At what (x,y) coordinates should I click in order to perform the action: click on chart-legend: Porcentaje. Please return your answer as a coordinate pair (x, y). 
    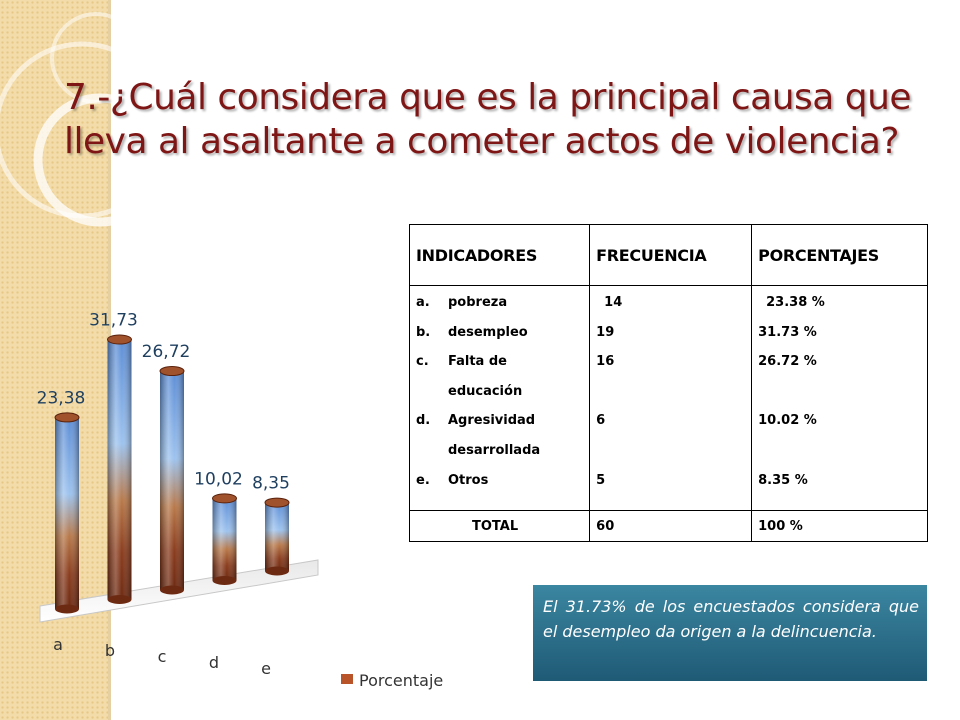
    Looking at the image, I should click on (392, 680).